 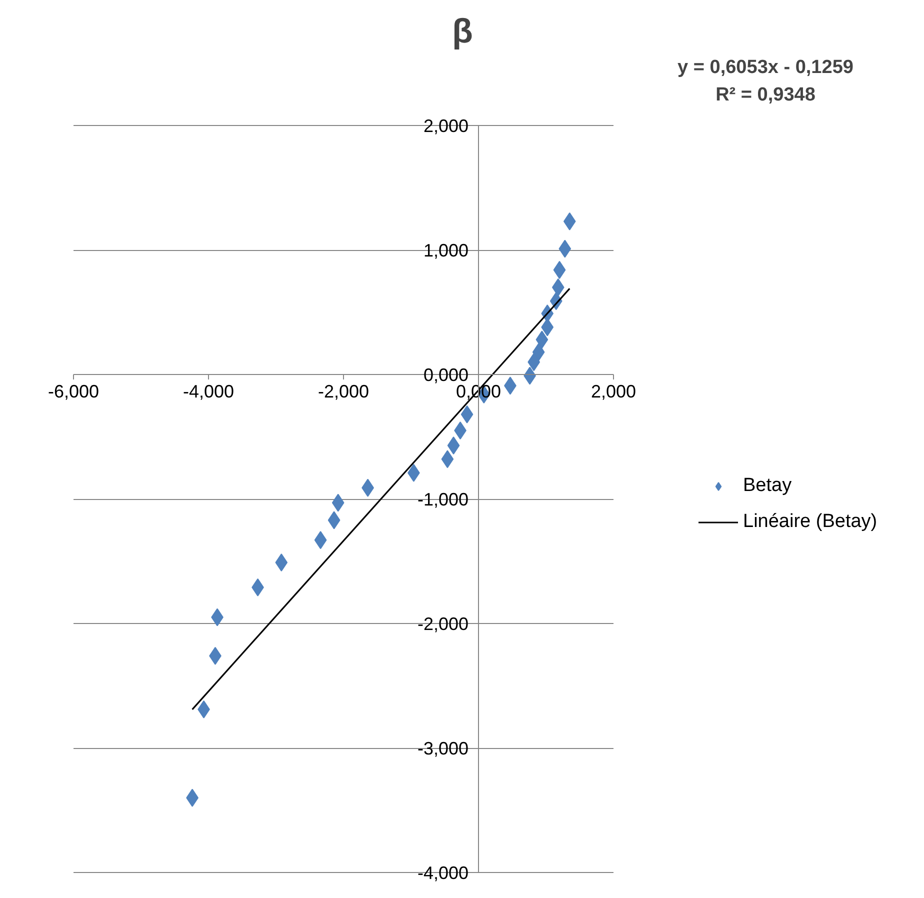 What do you see at coordinates (766, 81) in the screenshot?
I see `text: y = 0,6053x - 0,1259 R² = 0,9348` at bounding box center [766, 81].